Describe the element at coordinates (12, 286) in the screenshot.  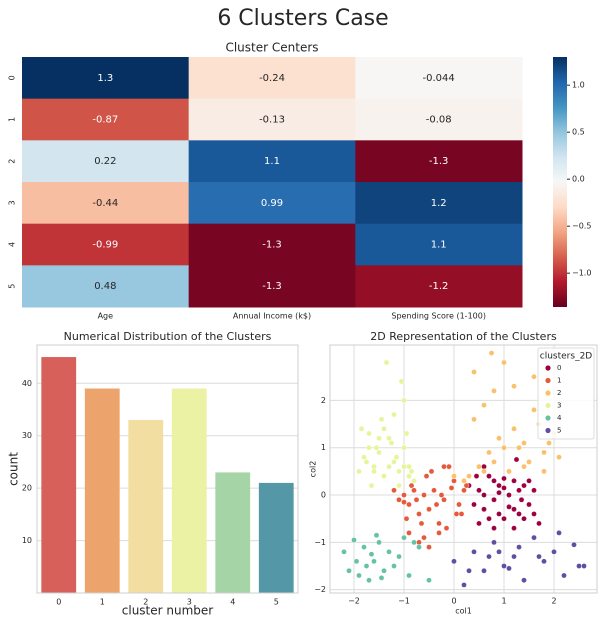
I see `row-label: 5` at that location.